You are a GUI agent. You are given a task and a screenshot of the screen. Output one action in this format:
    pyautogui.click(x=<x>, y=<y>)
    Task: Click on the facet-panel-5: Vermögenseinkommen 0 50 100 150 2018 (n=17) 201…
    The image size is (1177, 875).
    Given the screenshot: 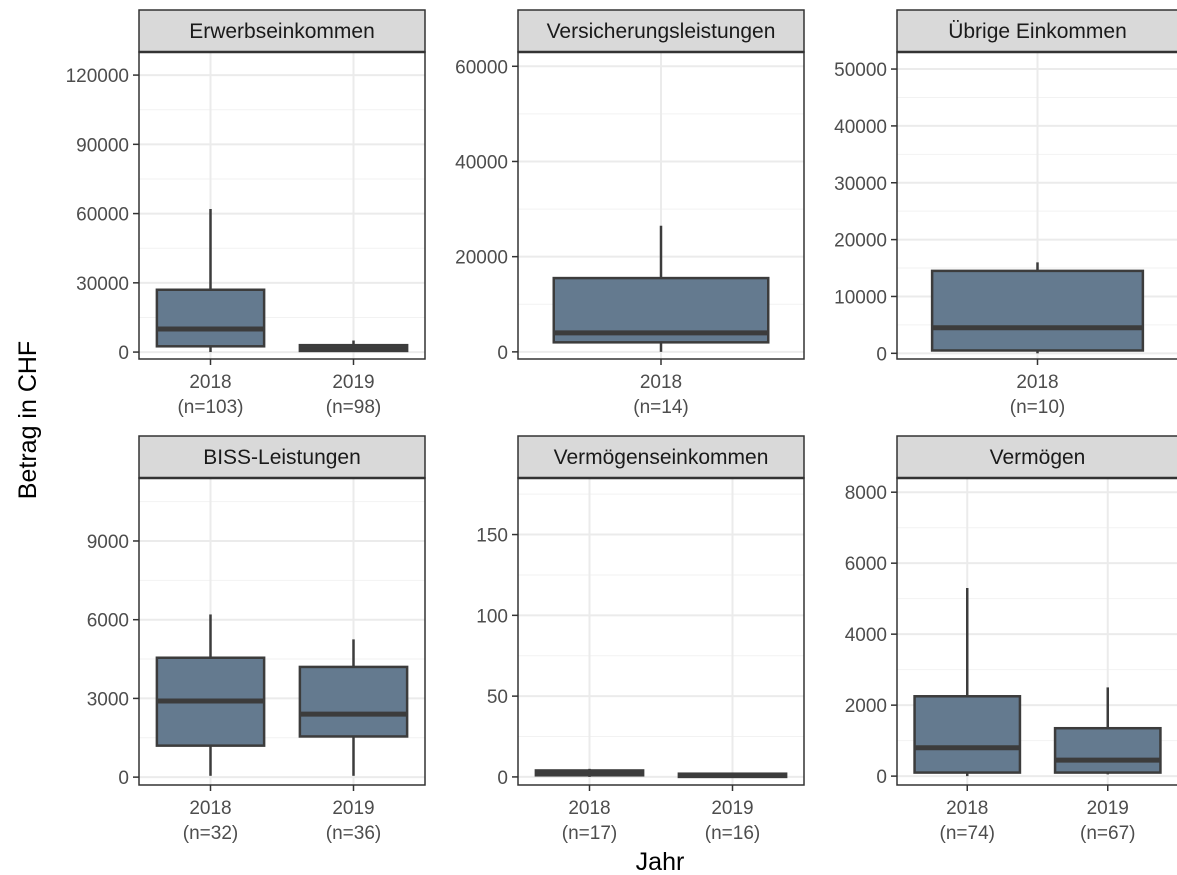 What is the action you would take?
    pyautogui.click(x=640, y=639)
    